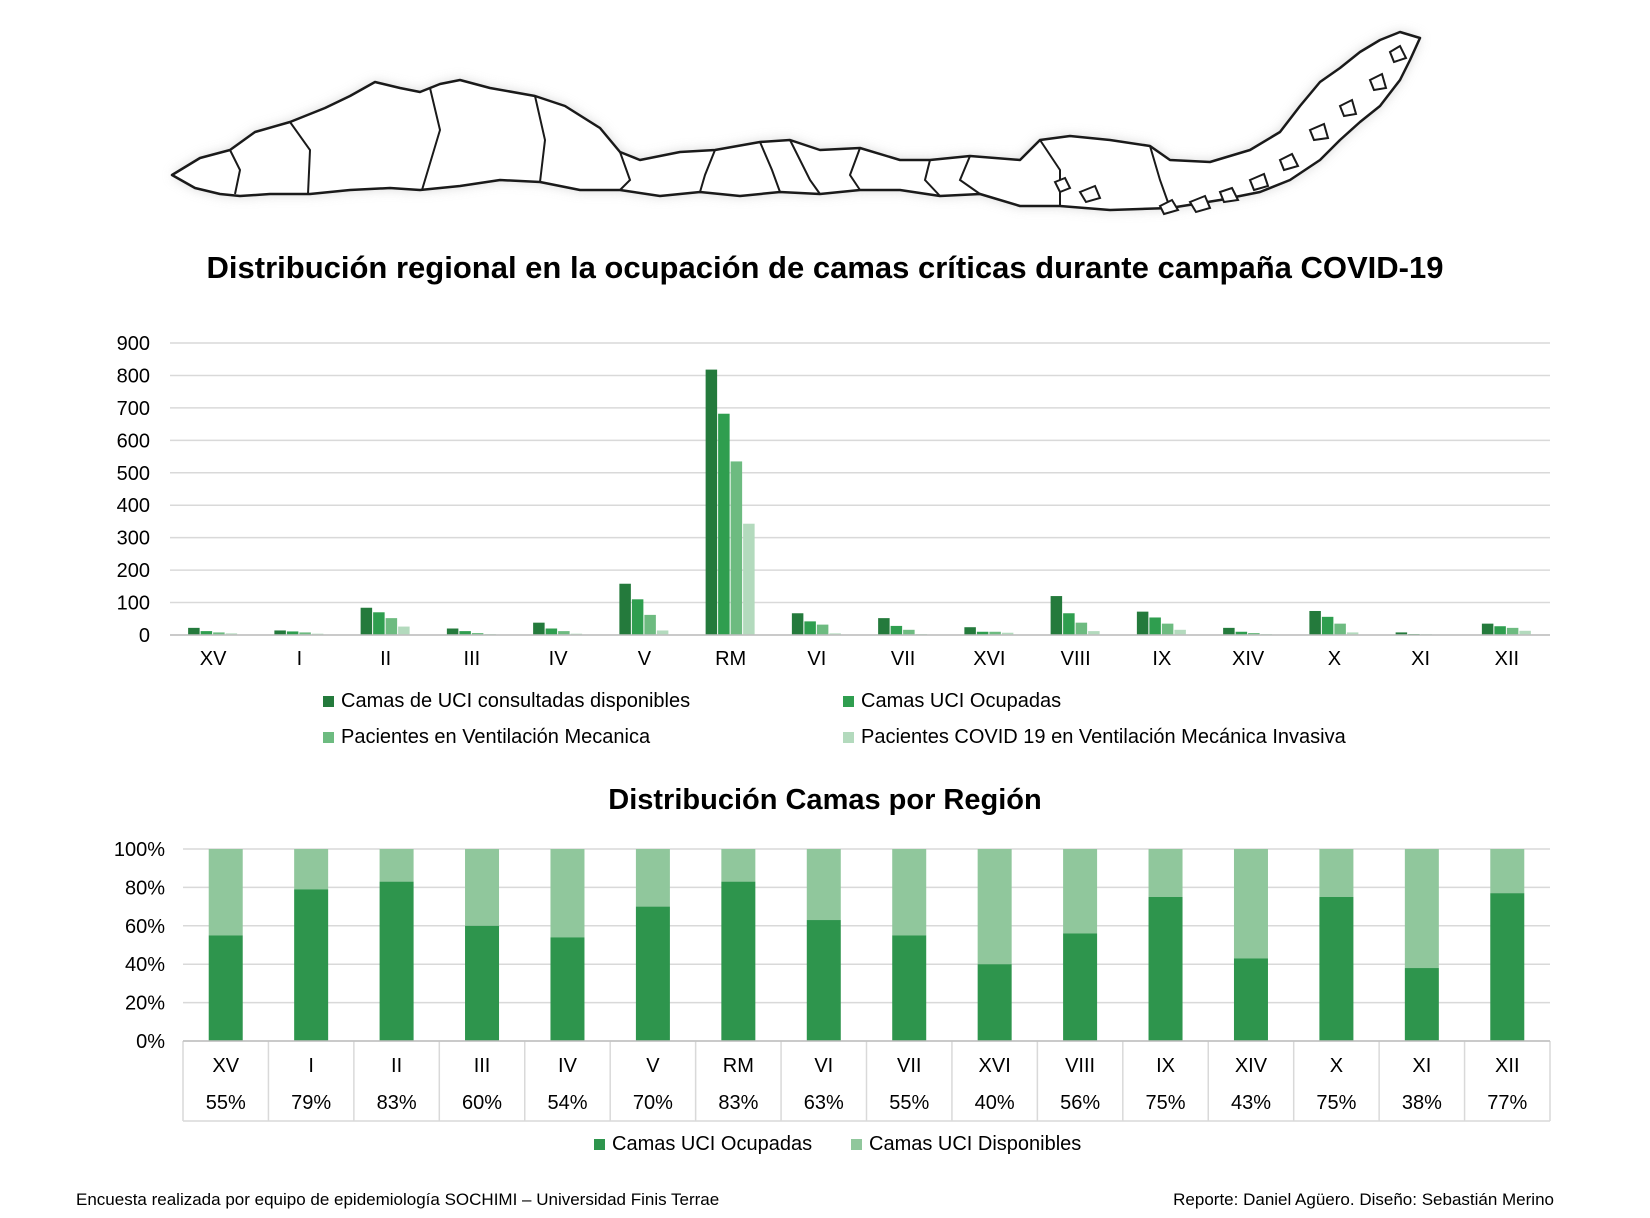 The height and width of the screenshot is (1218, 1650). What do you see at coordinates (653, 1066) in the screenshot?
I see `x-tick-label: V` at bounding box center [653, 1066].